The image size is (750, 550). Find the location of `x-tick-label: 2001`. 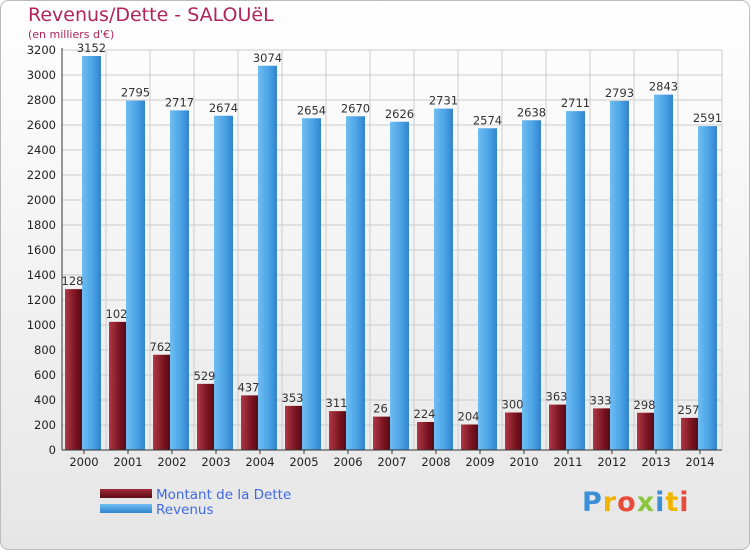

x-tick-label: 2001 is located at coordinates (127, 462).